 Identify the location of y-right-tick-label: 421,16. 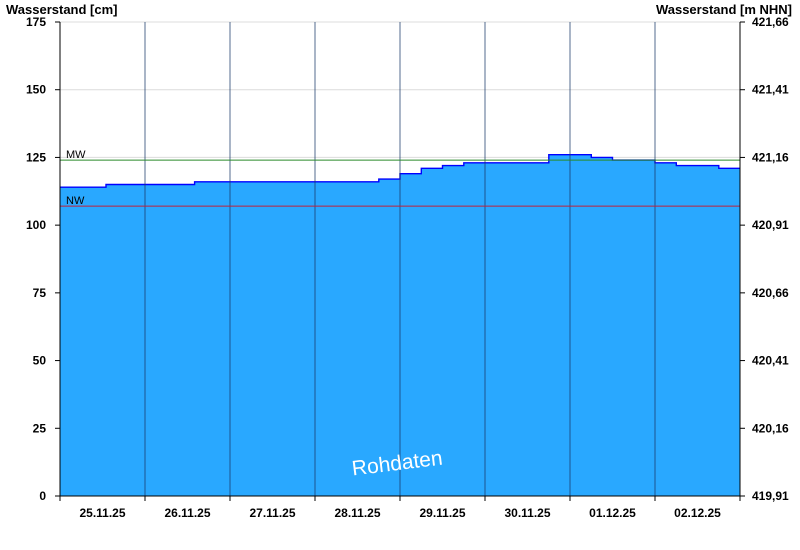
(770, 157).